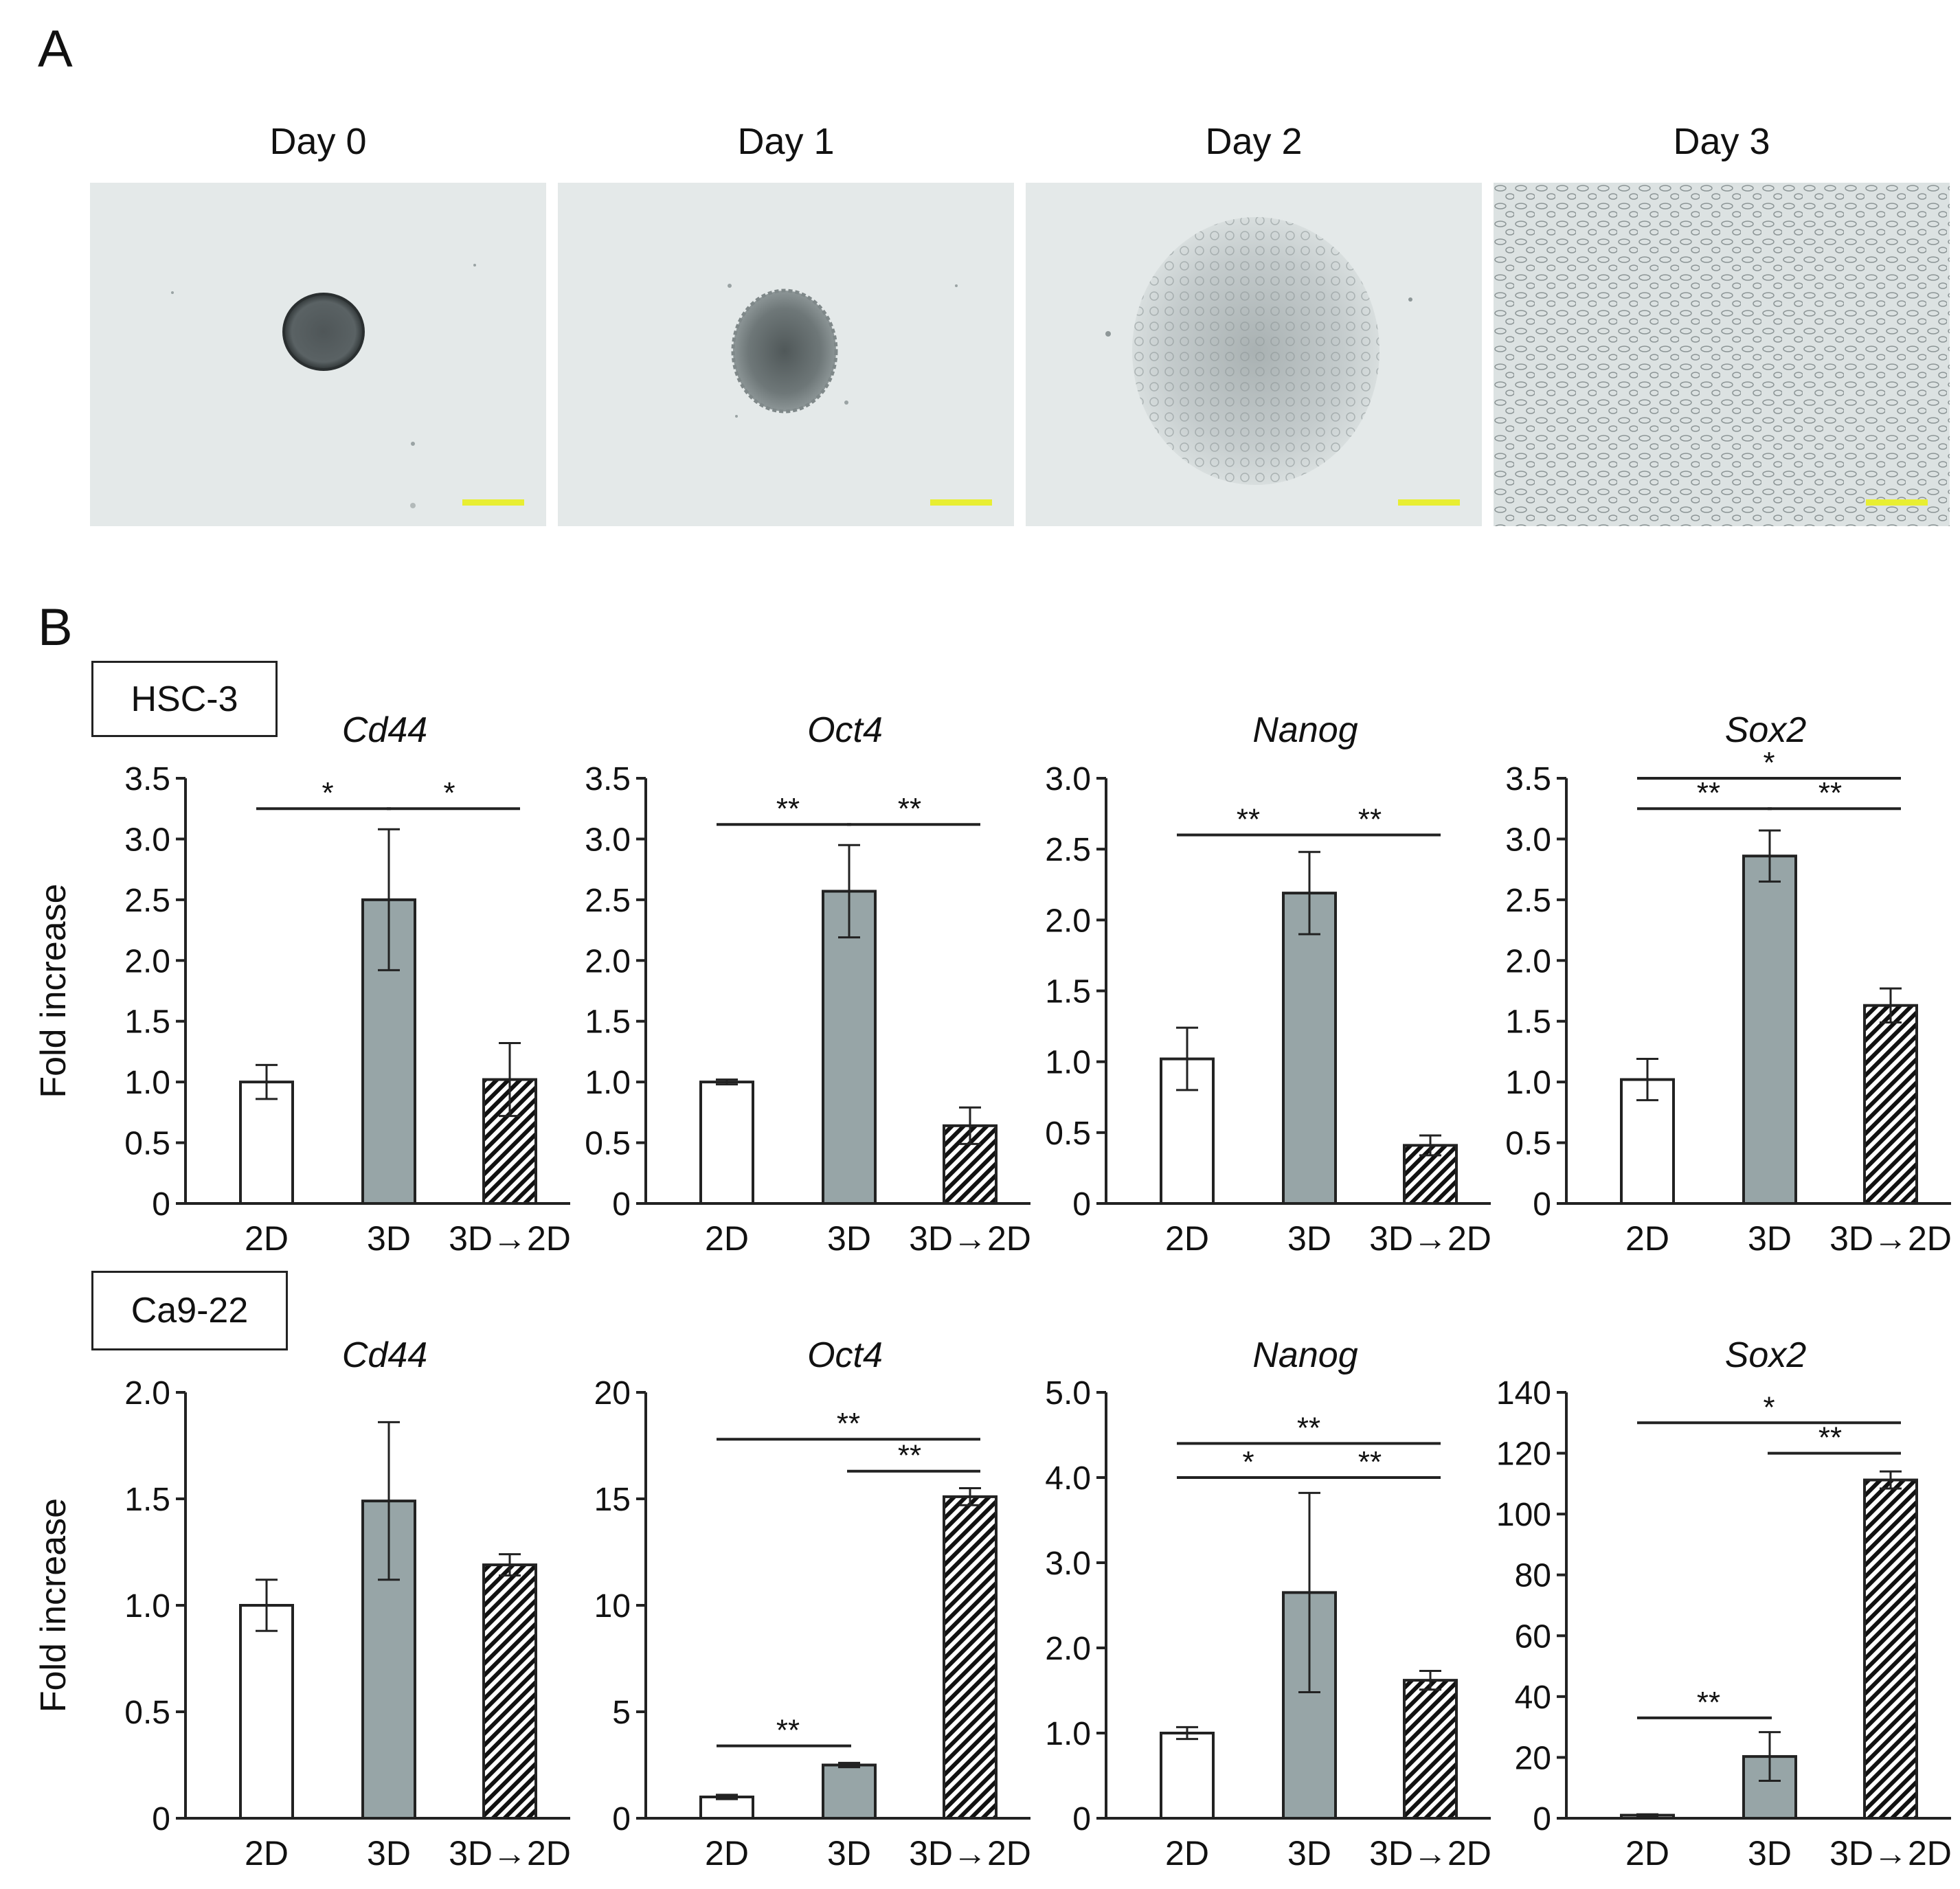  Describe the element at coordinates (1258, 351) in the screenshot. I see `spreading-cells-image` at that location.